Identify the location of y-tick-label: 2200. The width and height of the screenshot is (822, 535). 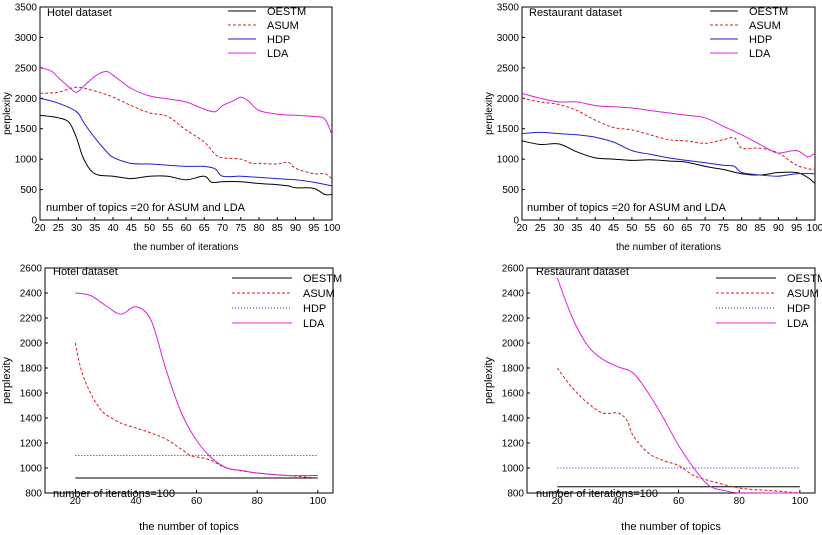
(31, 319).